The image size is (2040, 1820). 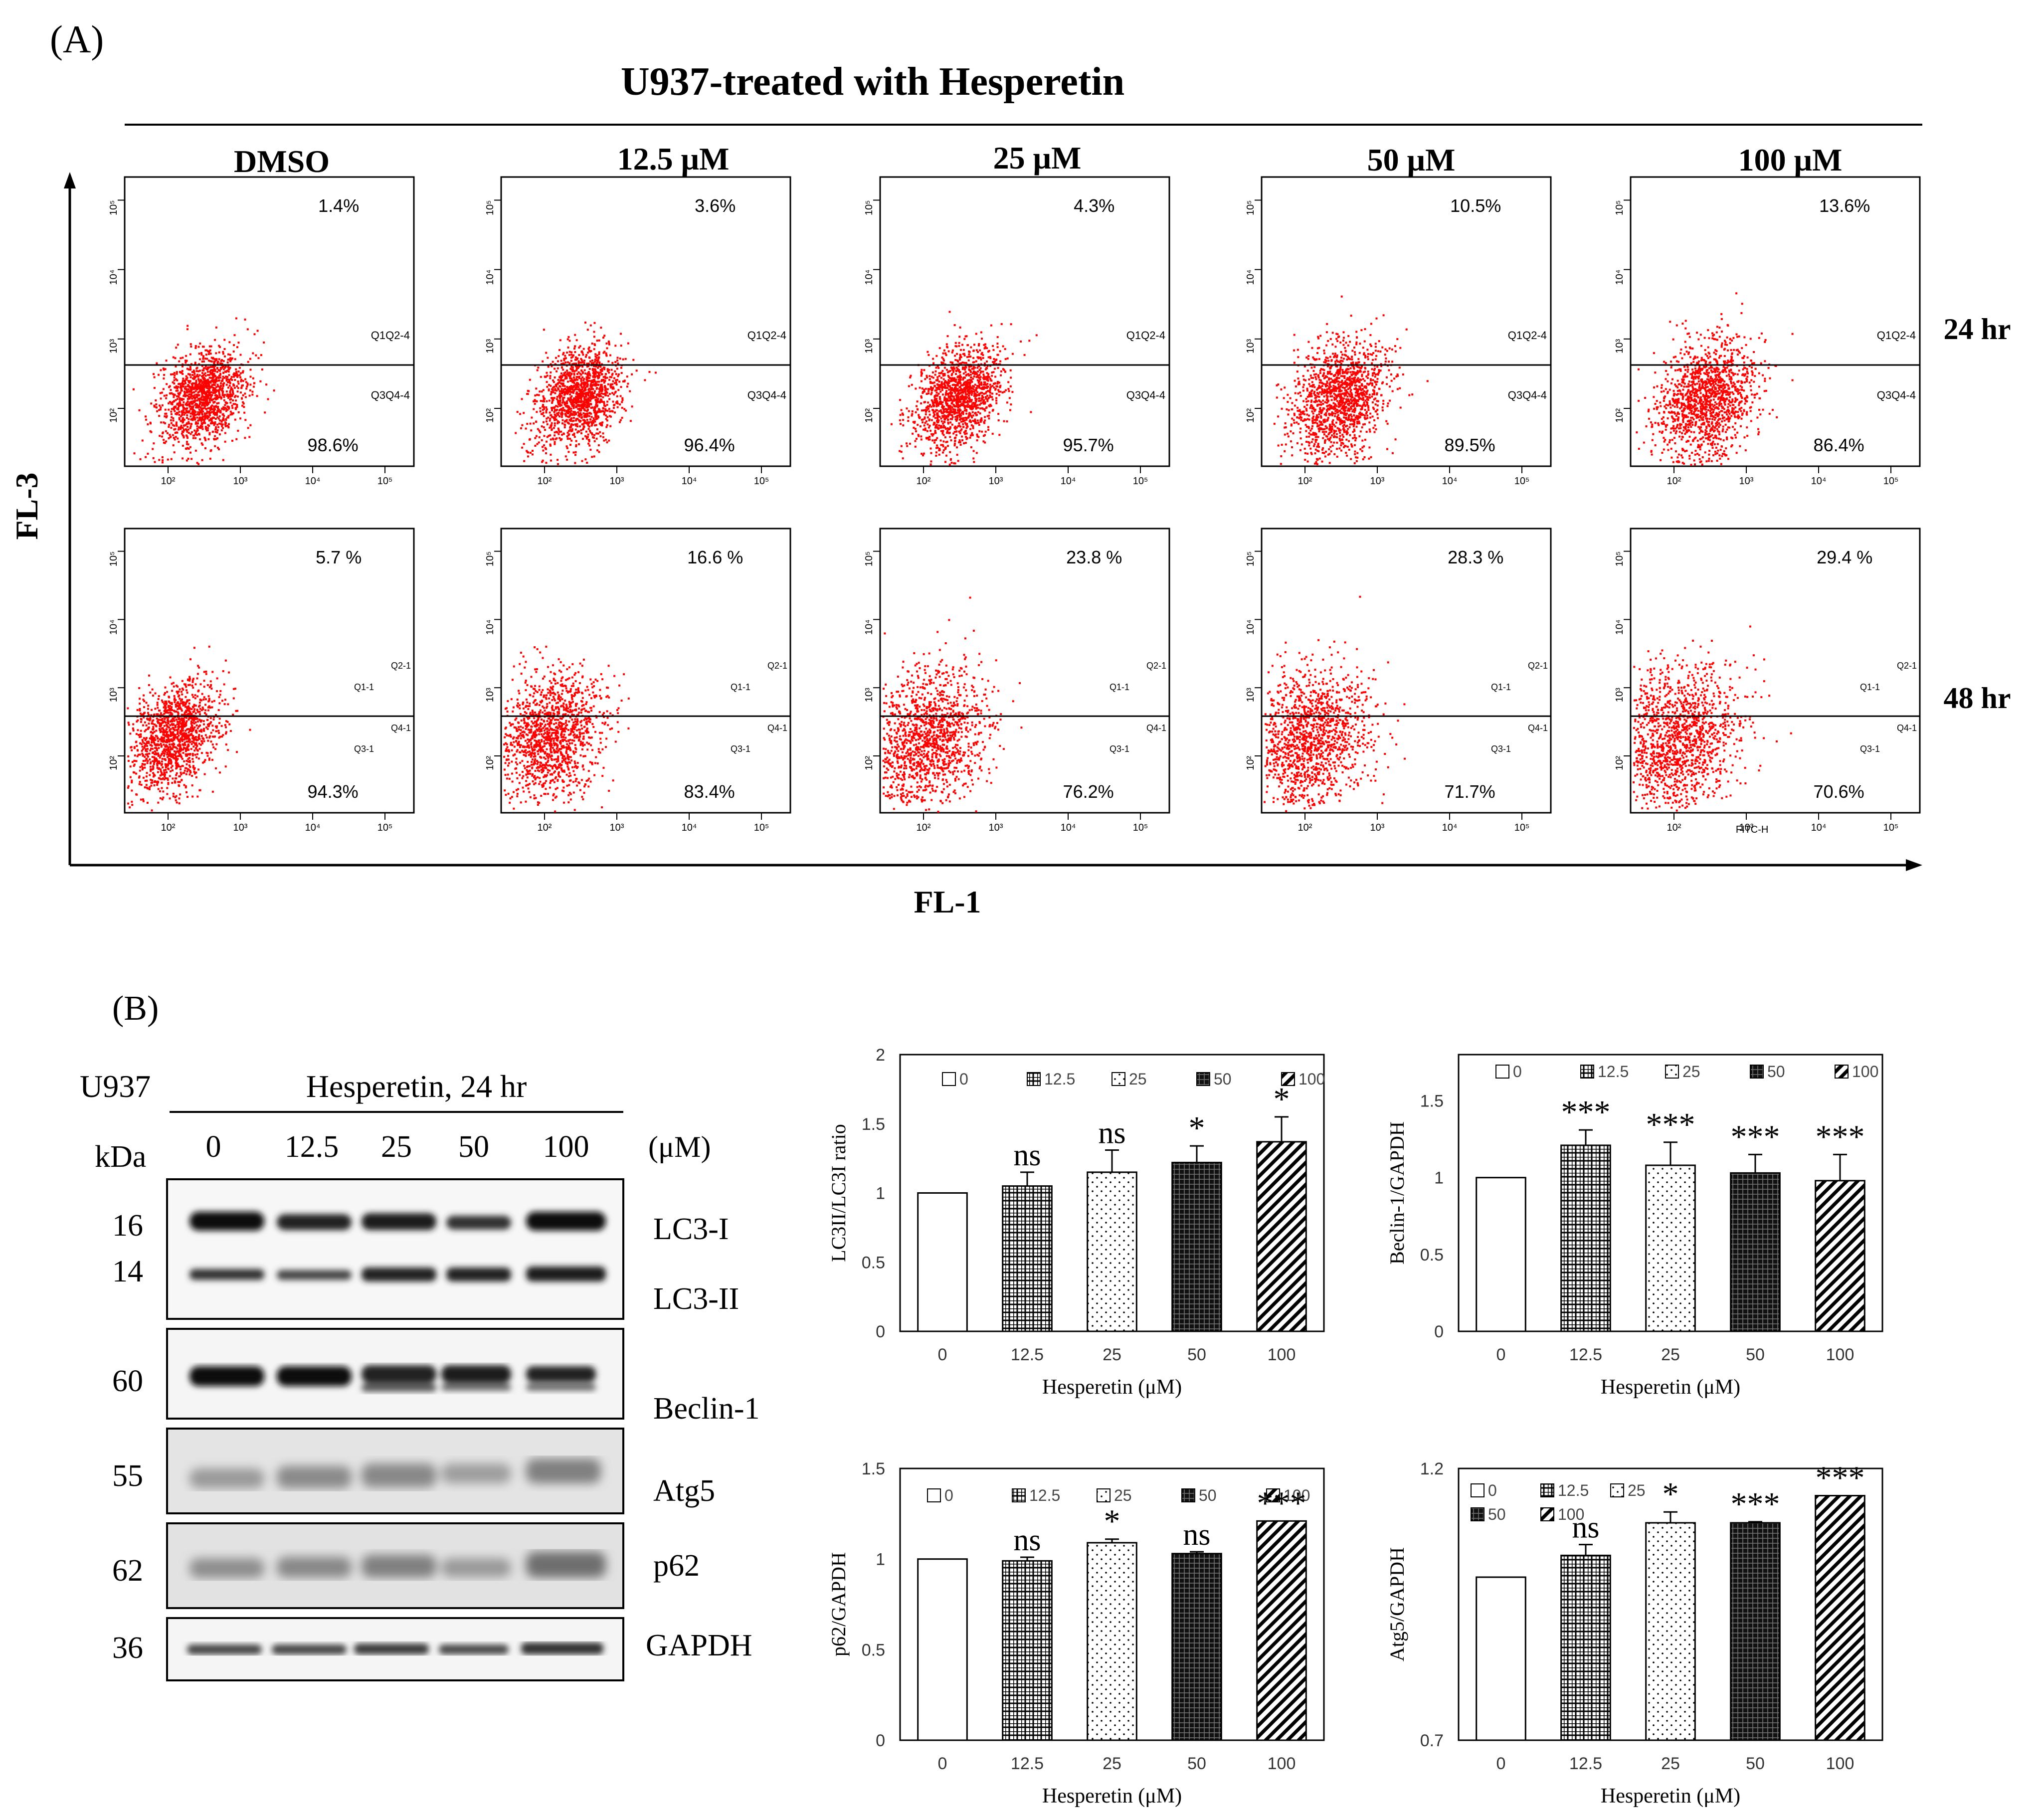 I want to click on x-tick-label: 25, so click(x=1112, y=1763).